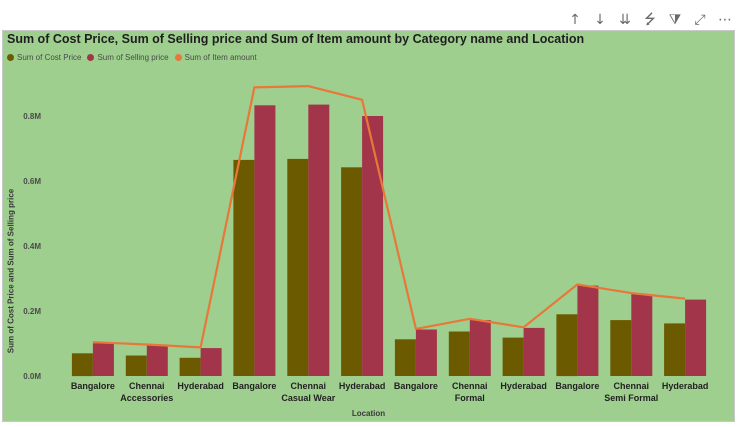 The width and height of the screenshot is (739, 427). I want to click on y-tick-label: 0.4M, so click(32, 246).